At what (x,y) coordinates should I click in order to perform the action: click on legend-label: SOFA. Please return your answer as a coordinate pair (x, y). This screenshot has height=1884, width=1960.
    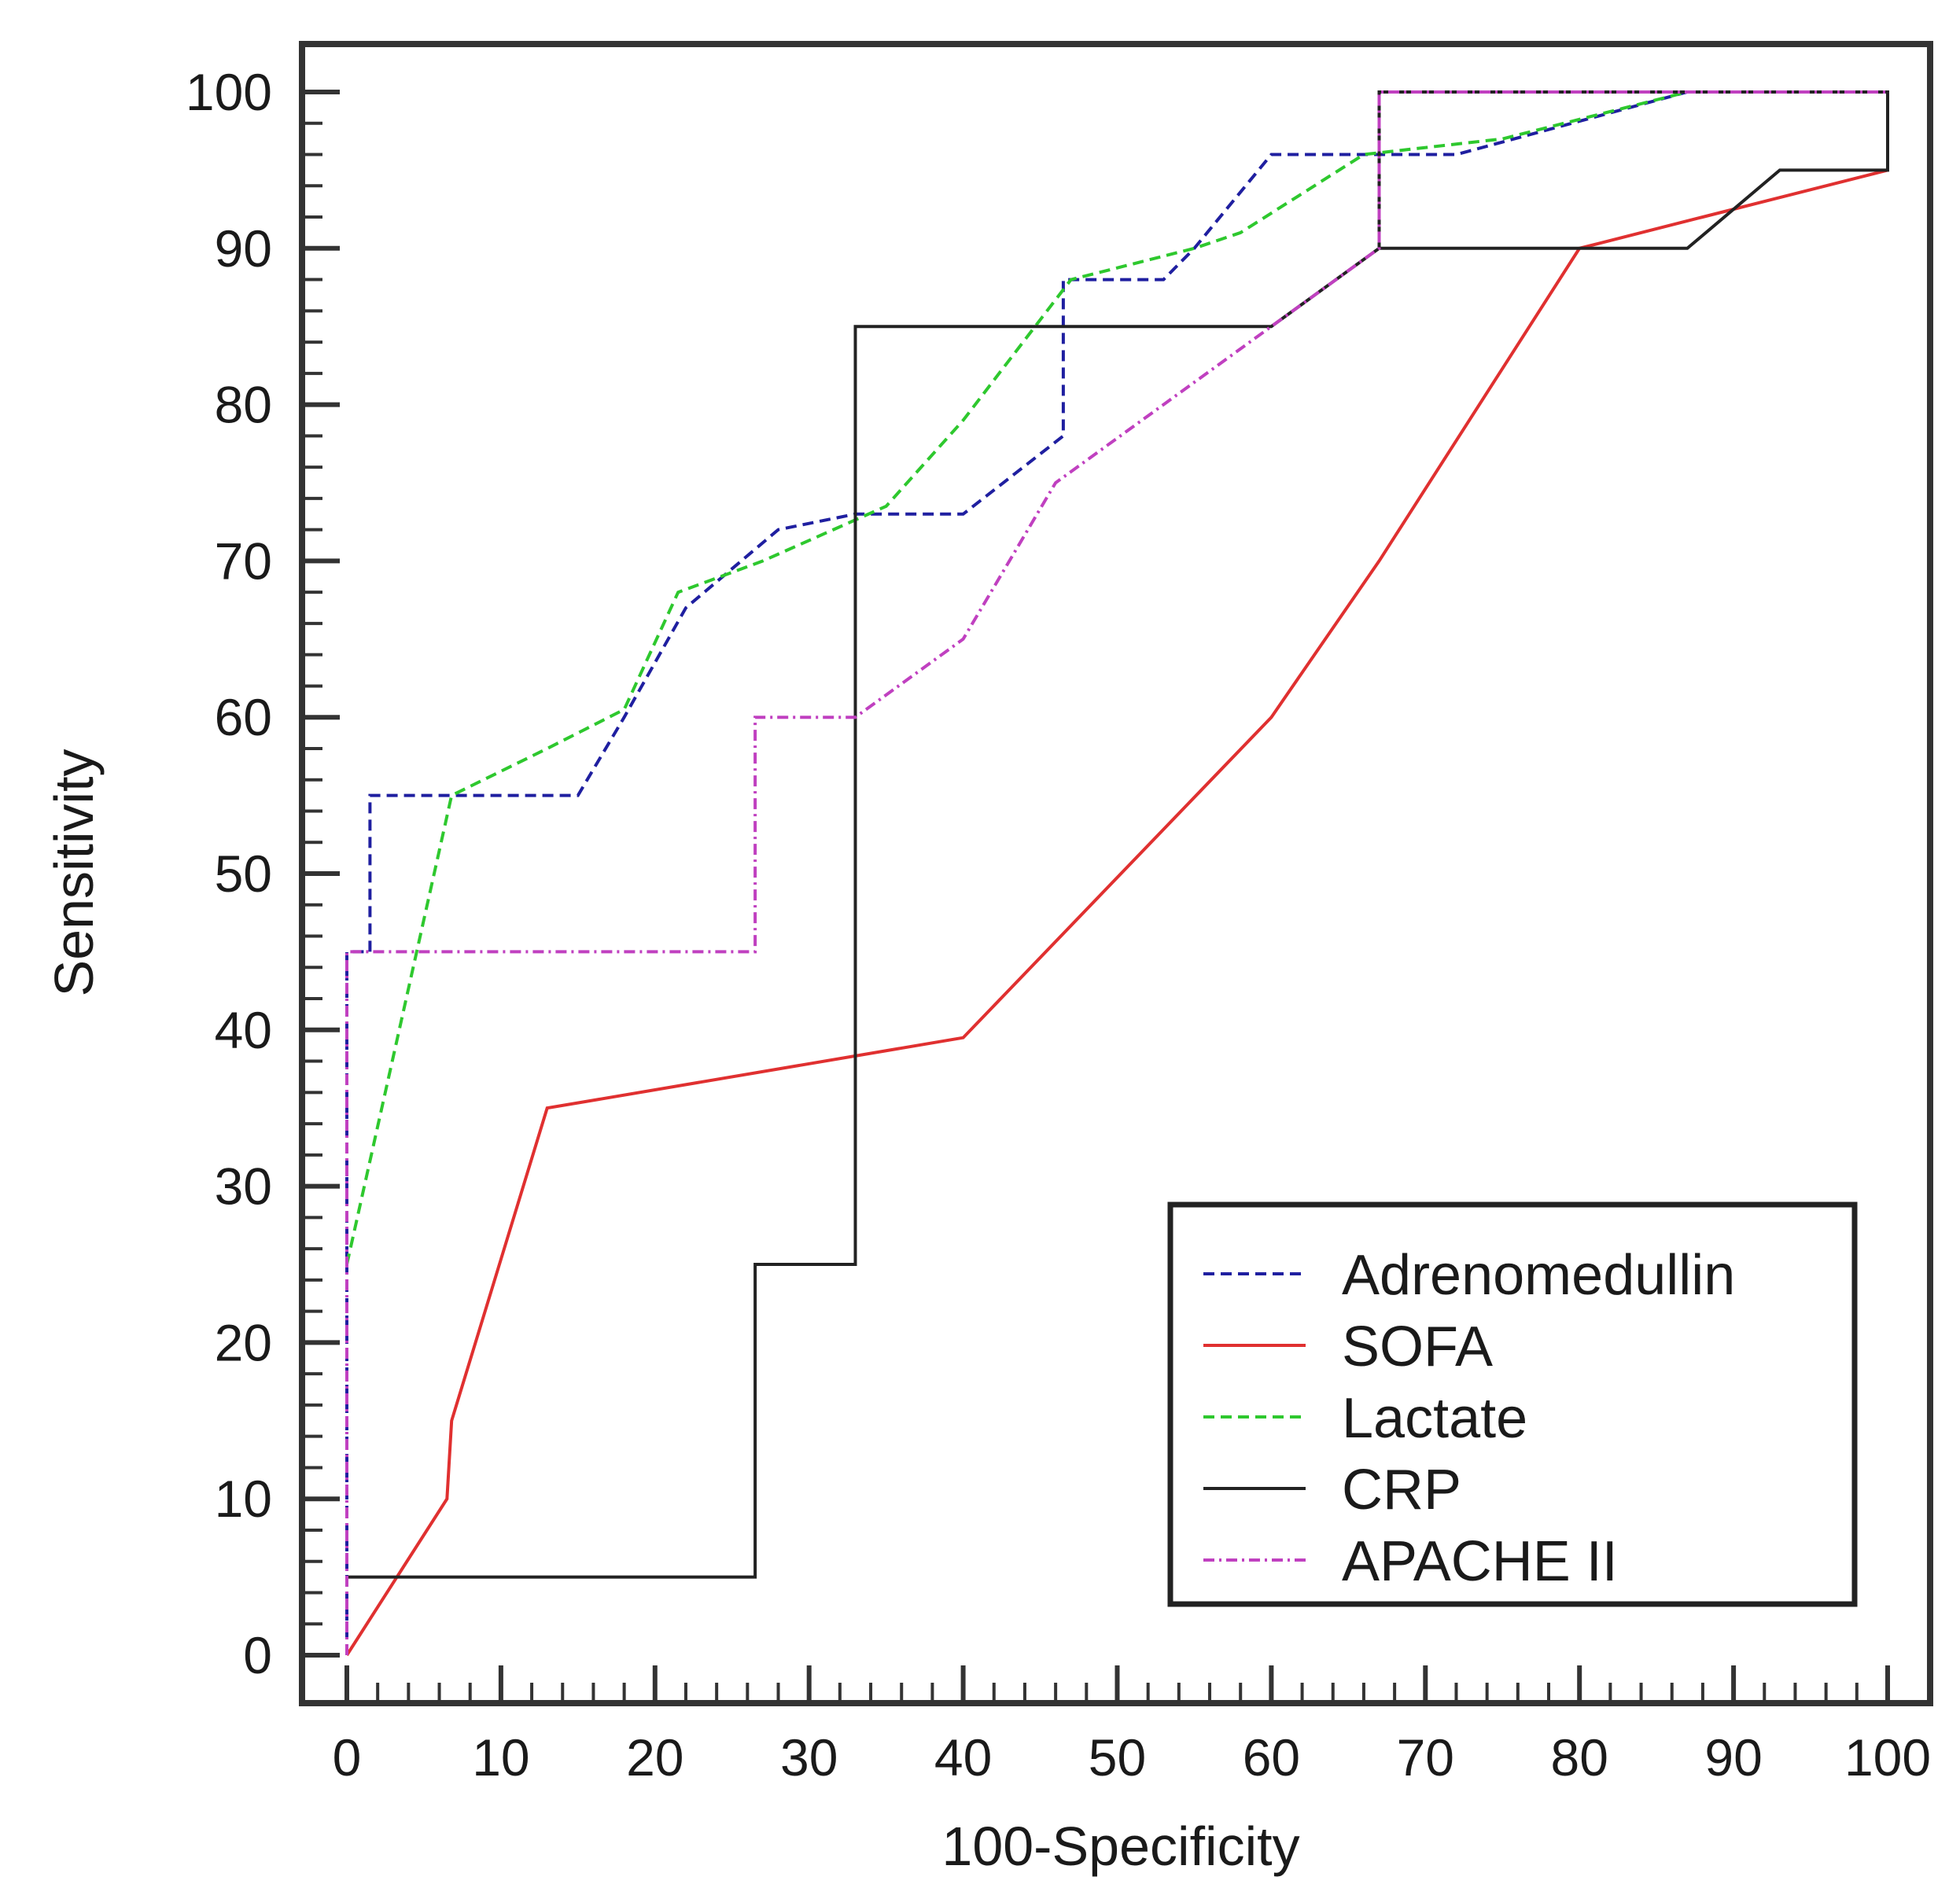
    Looking at the image, I should click on (1417, 1346).